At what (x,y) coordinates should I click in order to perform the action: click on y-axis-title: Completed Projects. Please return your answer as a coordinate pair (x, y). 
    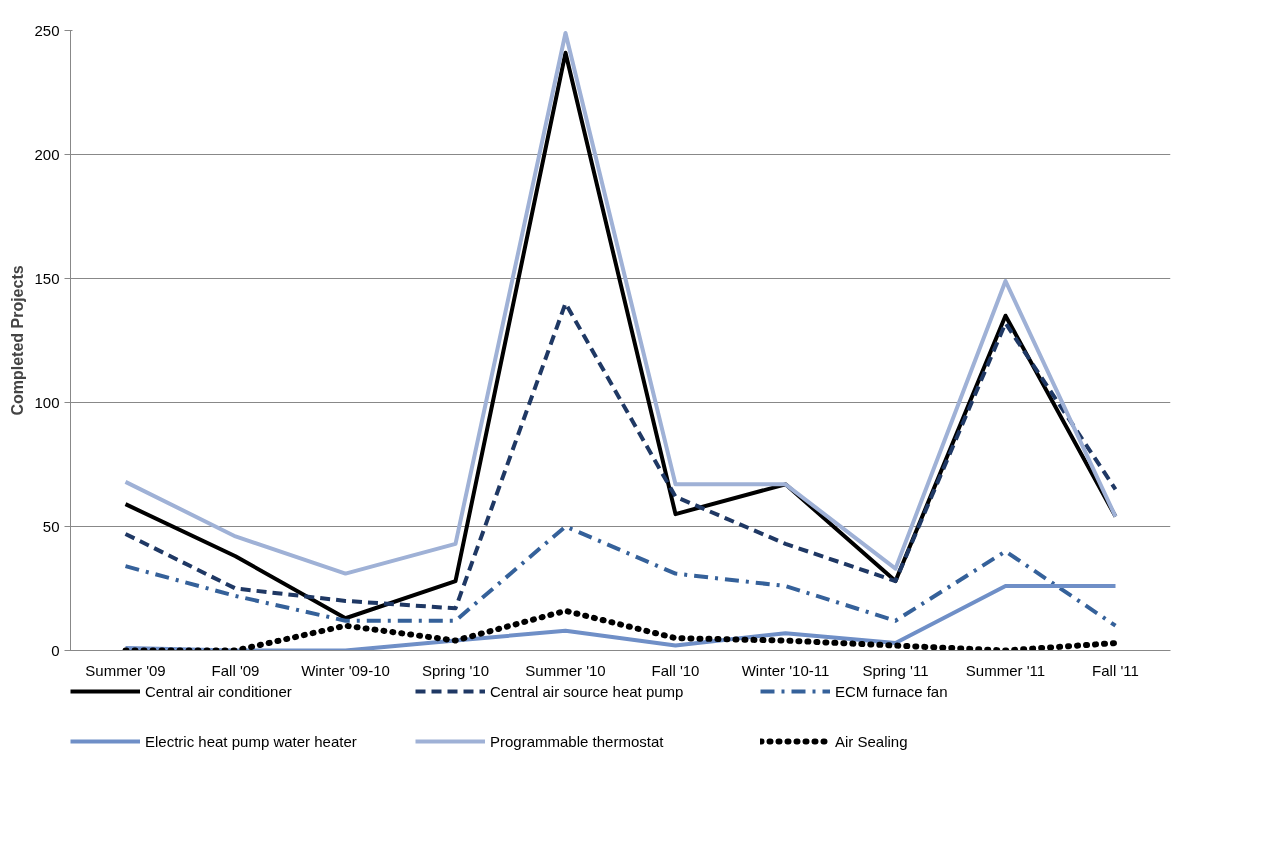
    Looking at the image, I should click on (18, 340).